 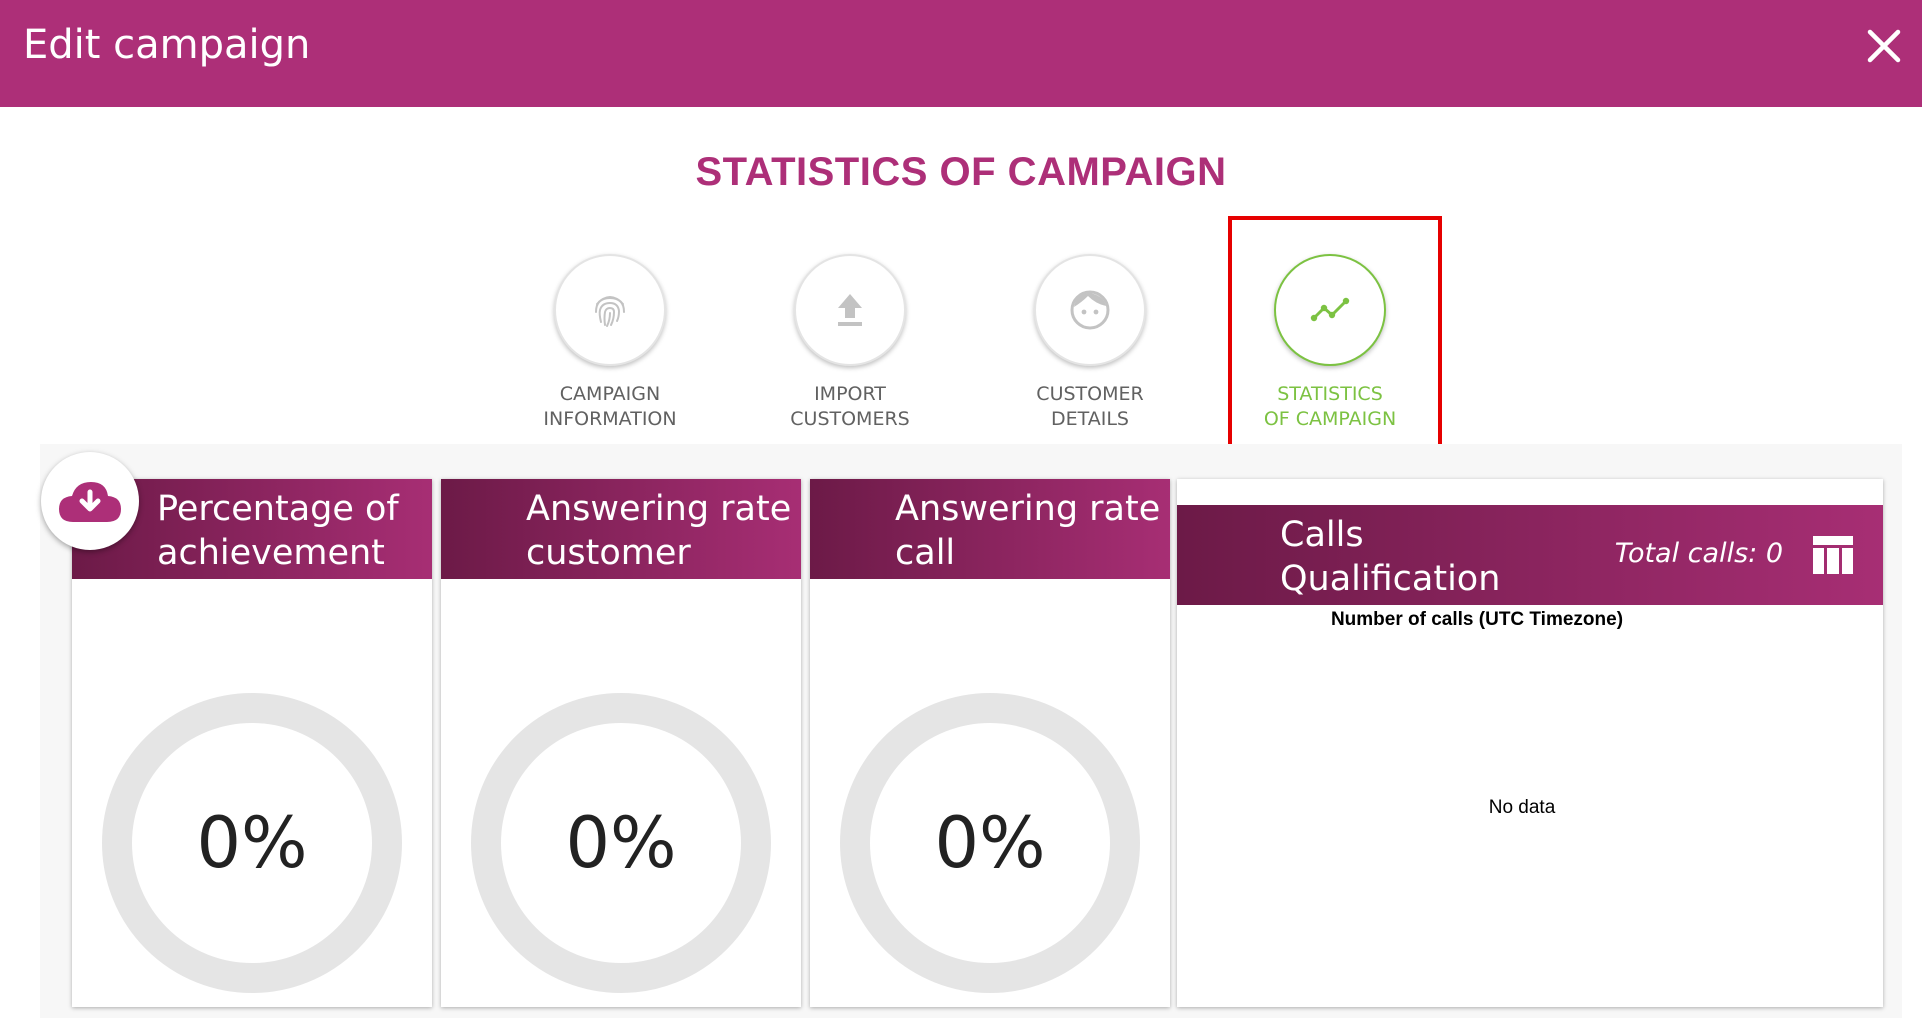 I want to click on card-title-line2: Qualification, so click(x=1390, y=579).